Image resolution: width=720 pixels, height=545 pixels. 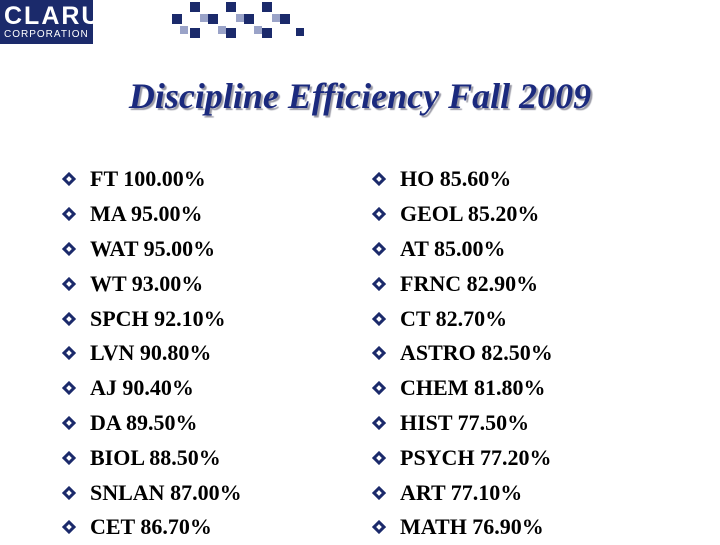 I want to click on list-item: MATH 76.90%, so click(x=462, y=527).